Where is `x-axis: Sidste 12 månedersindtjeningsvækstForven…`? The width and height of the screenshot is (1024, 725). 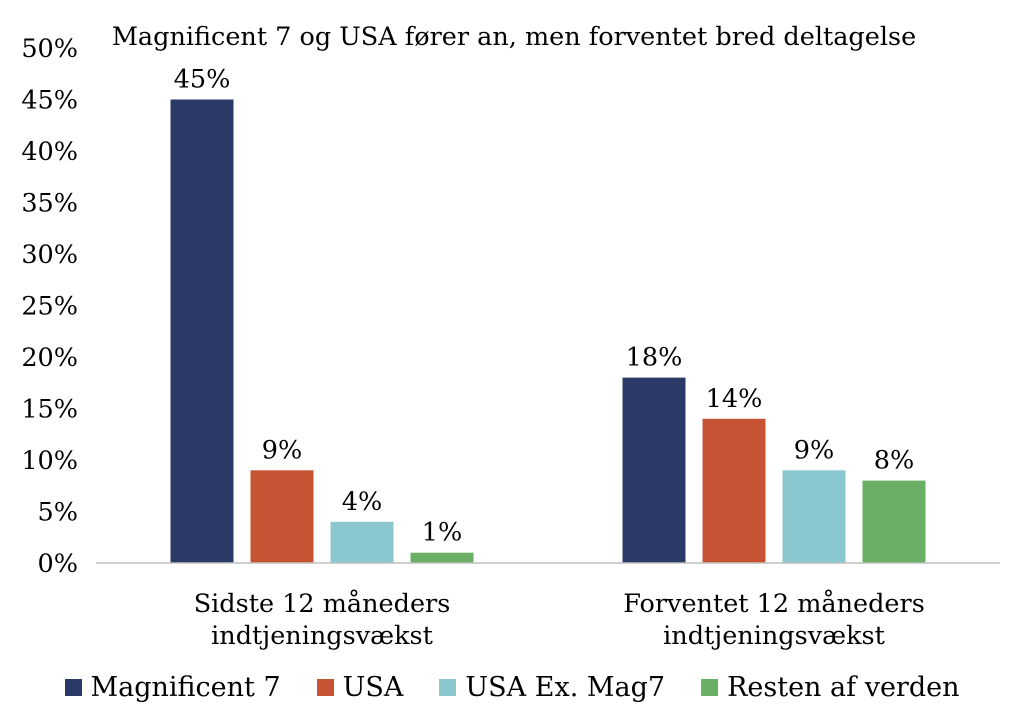
x-axis: Sidste 12 månedersindtjeningsvækstForven… is located at coordinates (559, 619).